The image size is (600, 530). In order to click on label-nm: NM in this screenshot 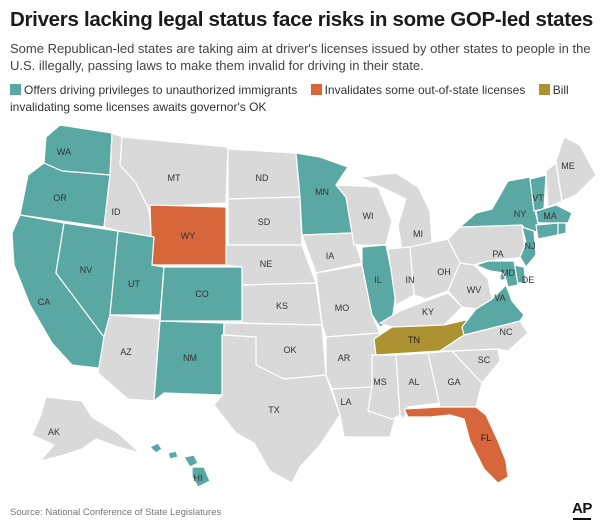, I will do `click(190, 358)`.